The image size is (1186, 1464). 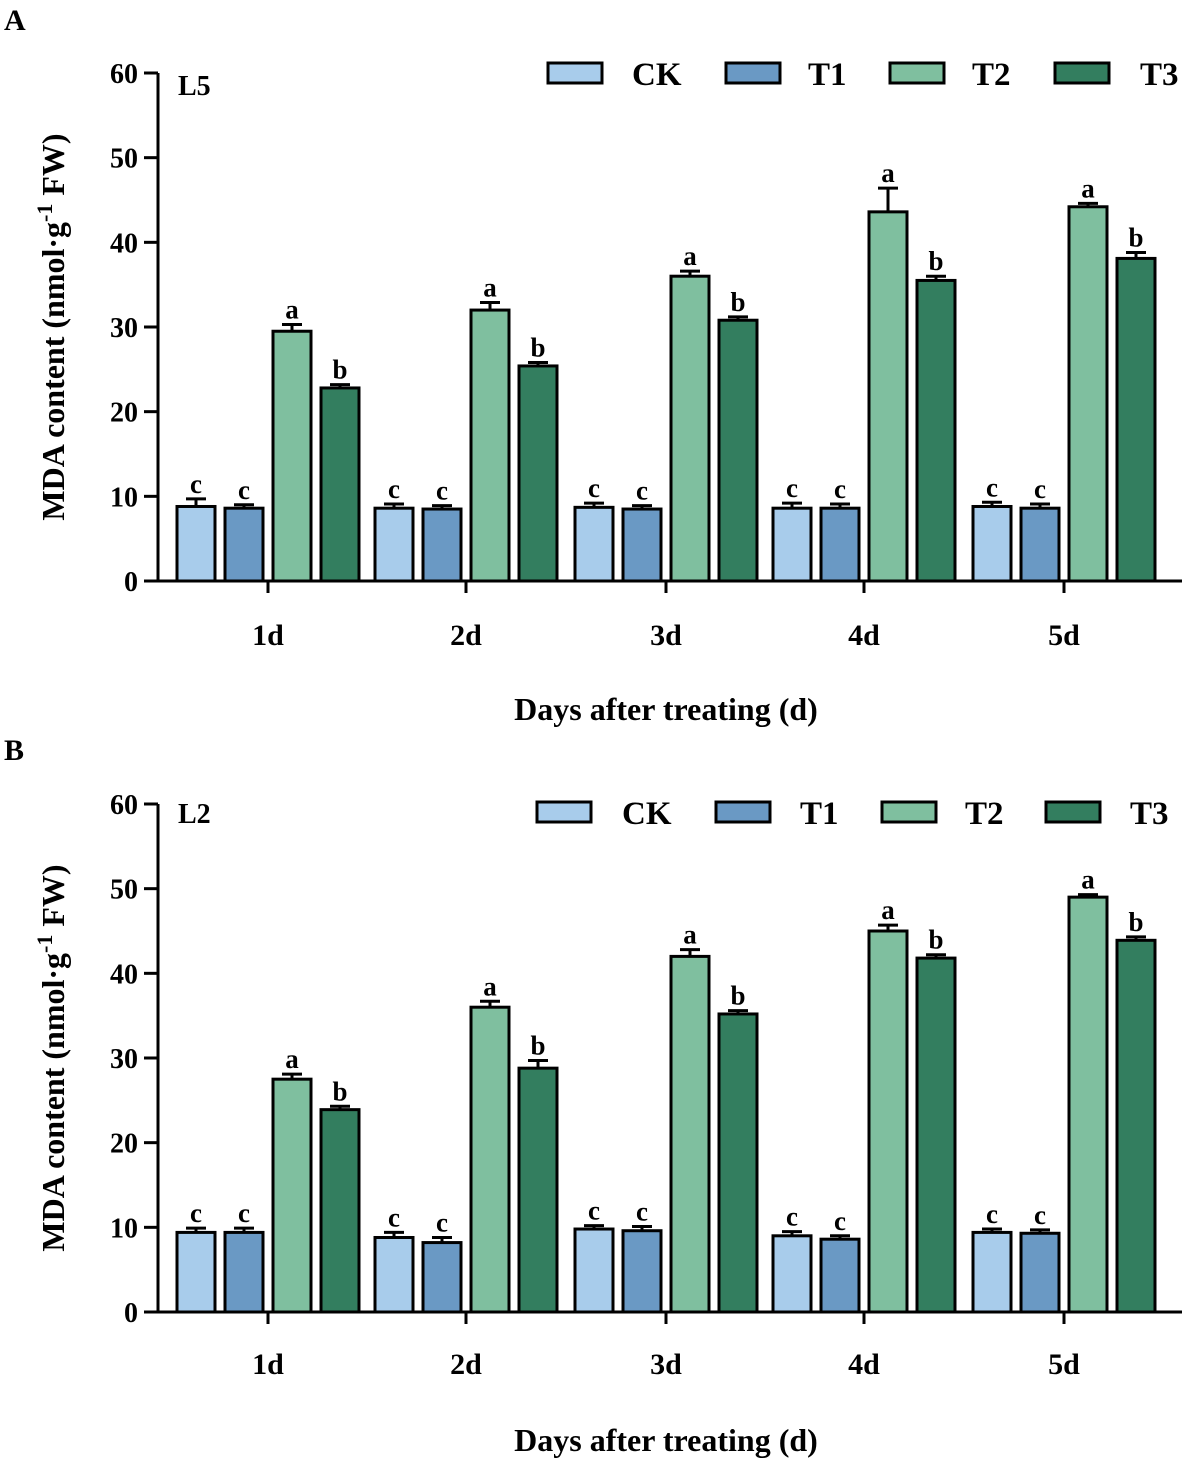 I want to click on x-tick-label: 4d, so click(x=864, y=635).